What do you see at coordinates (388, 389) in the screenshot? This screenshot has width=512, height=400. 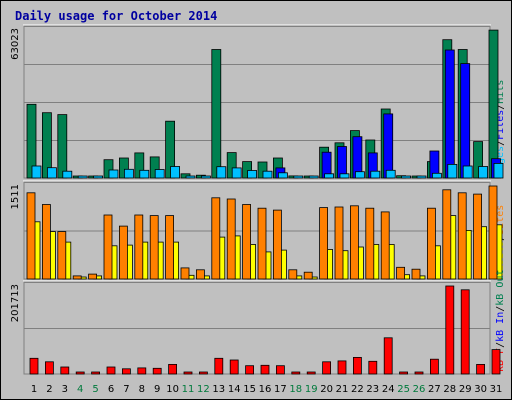 I see `x-tick-label: 24` at bounding box center [388, 389].